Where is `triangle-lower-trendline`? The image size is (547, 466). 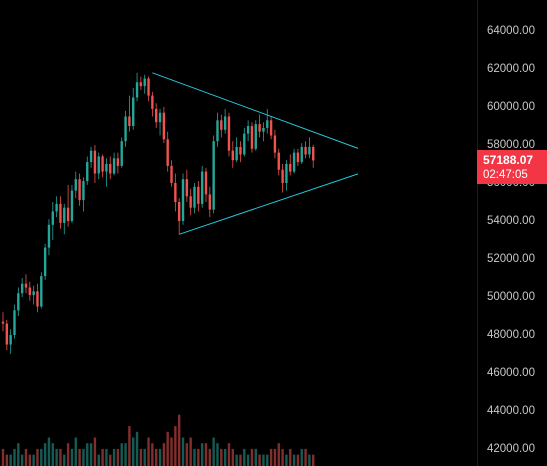
triangle-lower-trendline is located at coordinates (269, 204).